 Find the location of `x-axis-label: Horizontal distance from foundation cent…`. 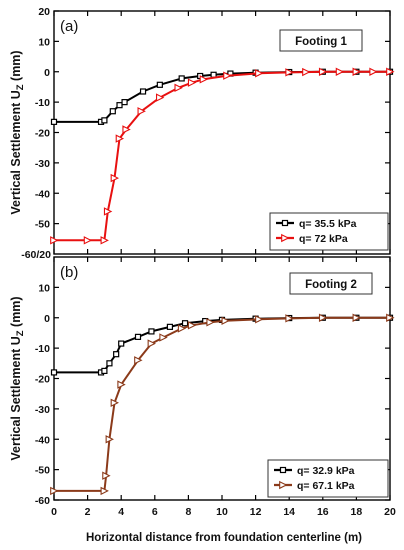

x-axis-label: Horizontal distance from foundation cent… is located at coordinates (224, 538).